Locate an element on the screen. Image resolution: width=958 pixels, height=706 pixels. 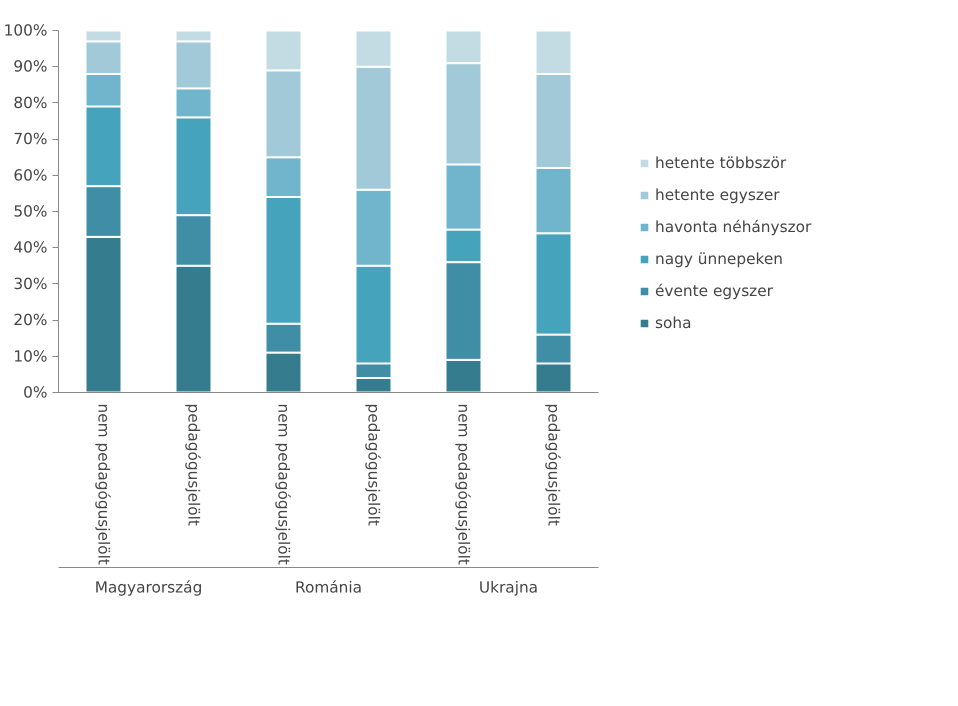
legend-label: hetente egyszer is located at coordinates (717, 195).